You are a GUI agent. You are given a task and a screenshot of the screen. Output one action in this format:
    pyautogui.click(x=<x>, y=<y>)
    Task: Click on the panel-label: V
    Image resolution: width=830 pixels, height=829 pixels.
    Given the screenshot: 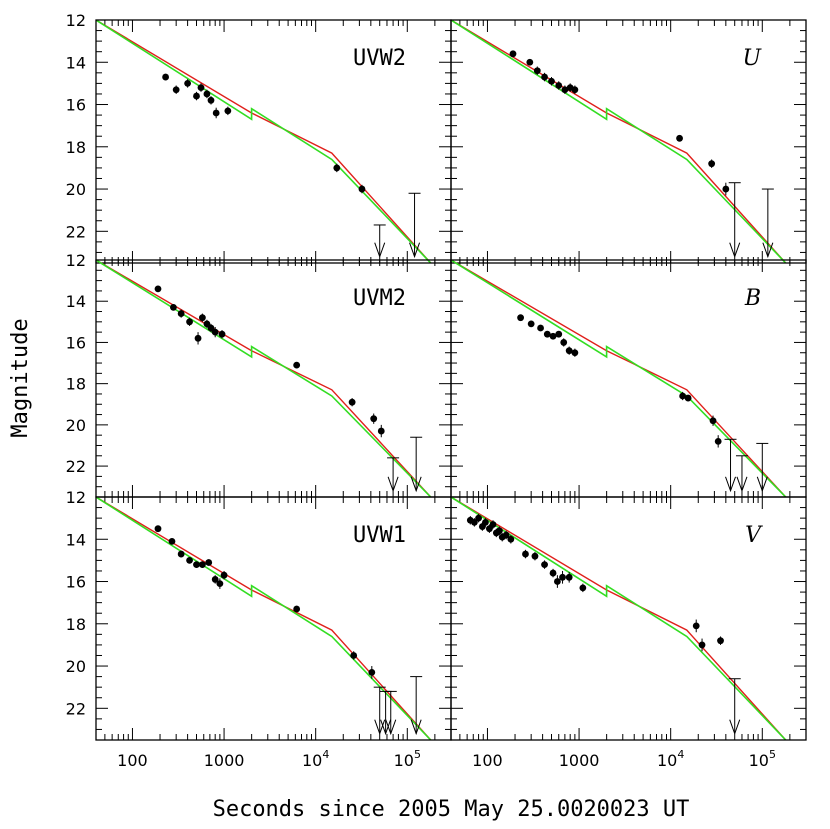 What is the action you would take?
    pyautogui.click(x=754, y=535)
    